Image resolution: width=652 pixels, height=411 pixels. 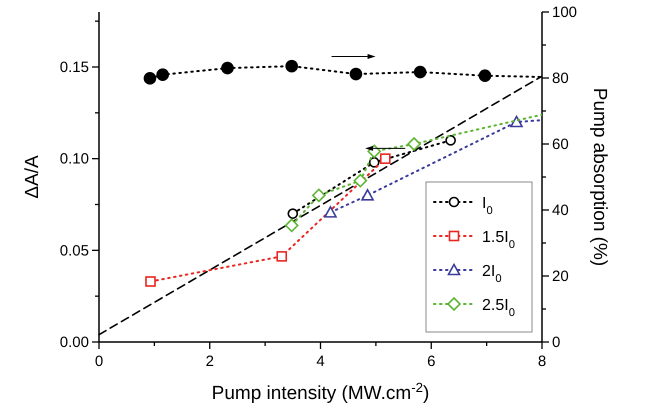 What do you see at coordinates (560, 210) in the screenshot?
I see `y2-tick-label: 40` at bounding box center [560, 210].